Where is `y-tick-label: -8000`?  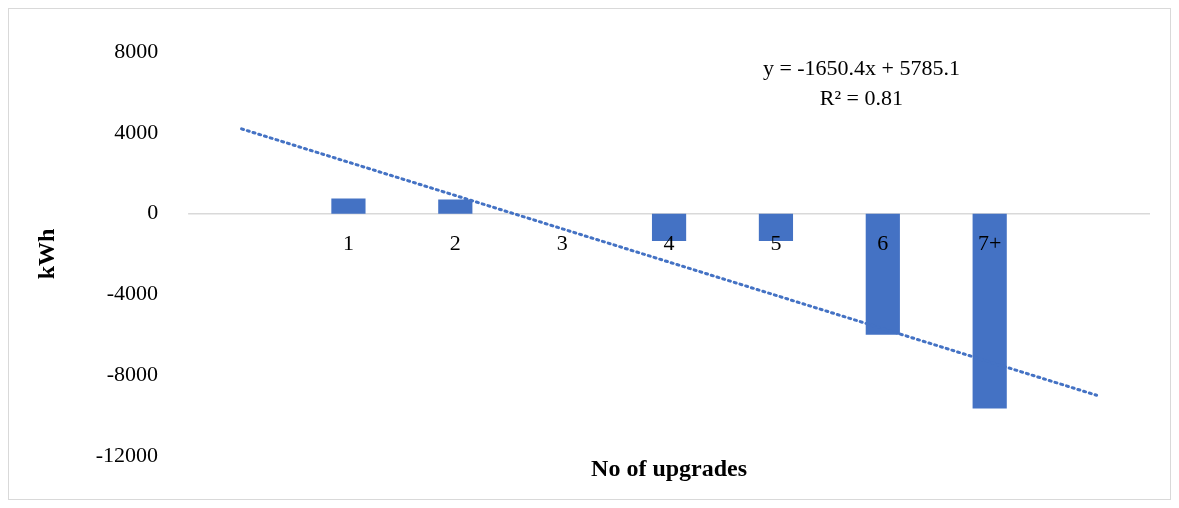 y-tick-label: -8000 is located at coordinates (132, 373).